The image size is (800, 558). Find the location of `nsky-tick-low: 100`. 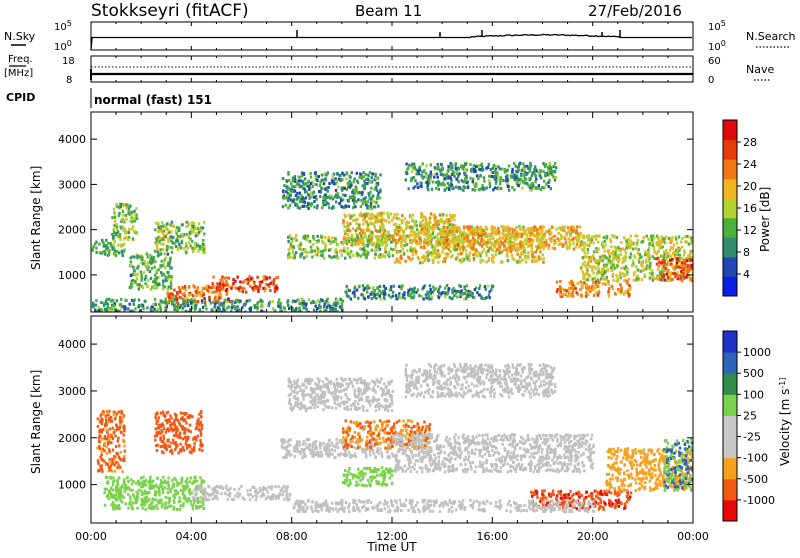

nsky-tick-low: 100 is located at coordinates (63, 46).